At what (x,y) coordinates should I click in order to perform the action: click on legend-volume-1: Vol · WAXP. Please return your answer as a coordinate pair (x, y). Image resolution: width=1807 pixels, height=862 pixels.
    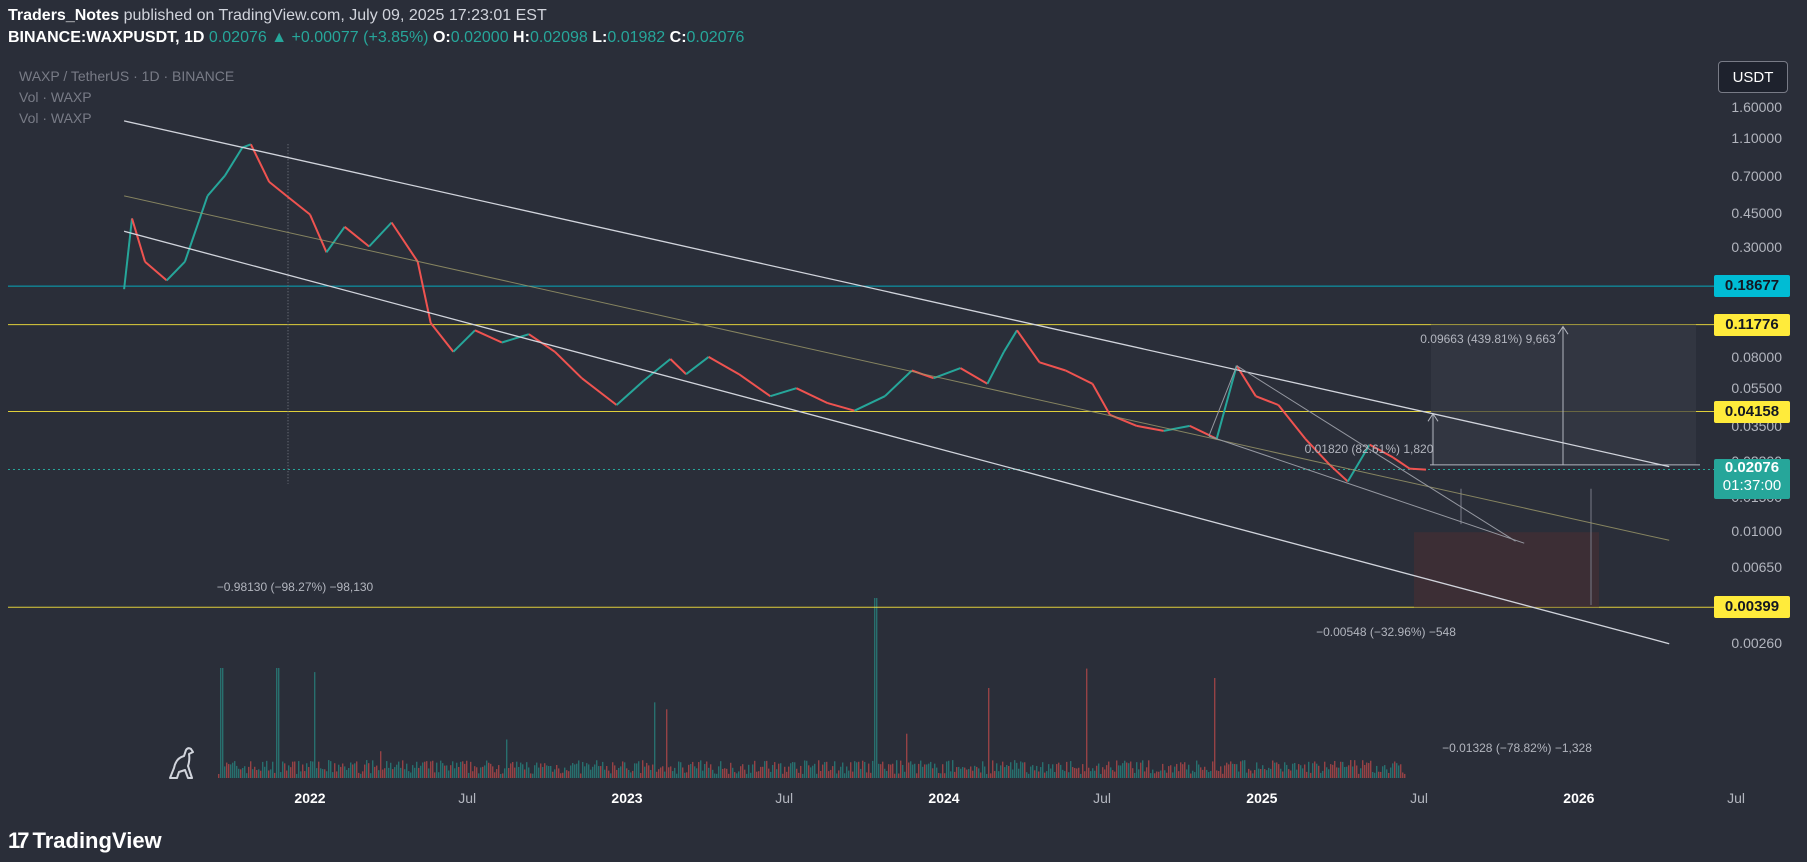
    Looking at the image, I should click on (55, 97).